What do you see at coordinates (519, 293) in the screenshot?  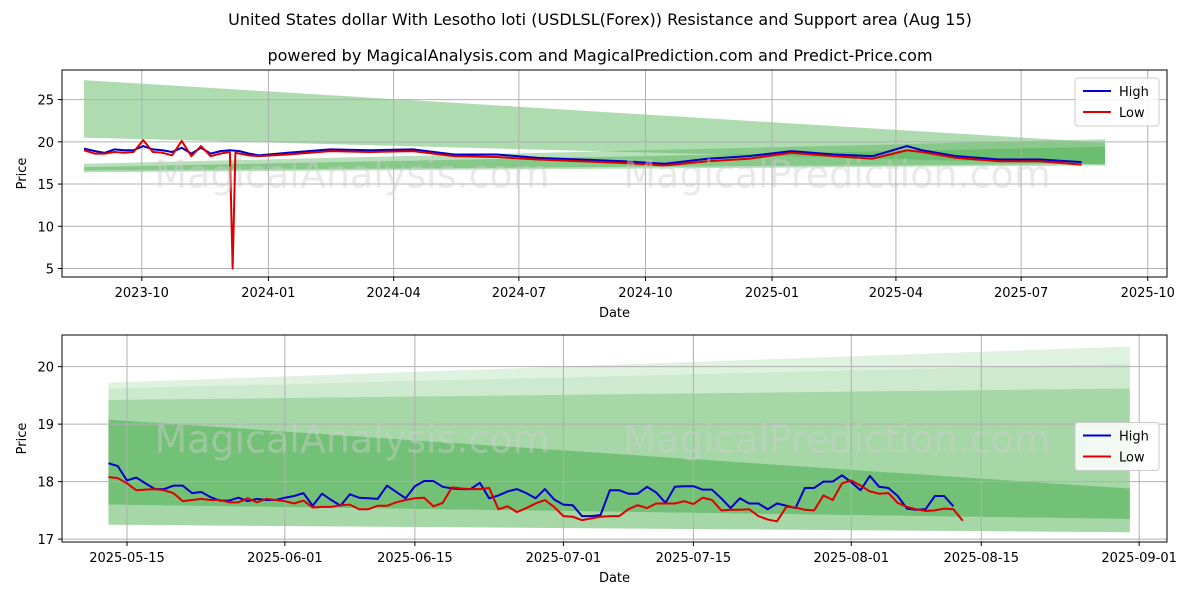 I see `x-tick-label: 2024-07` at bounding box center [519, 293].